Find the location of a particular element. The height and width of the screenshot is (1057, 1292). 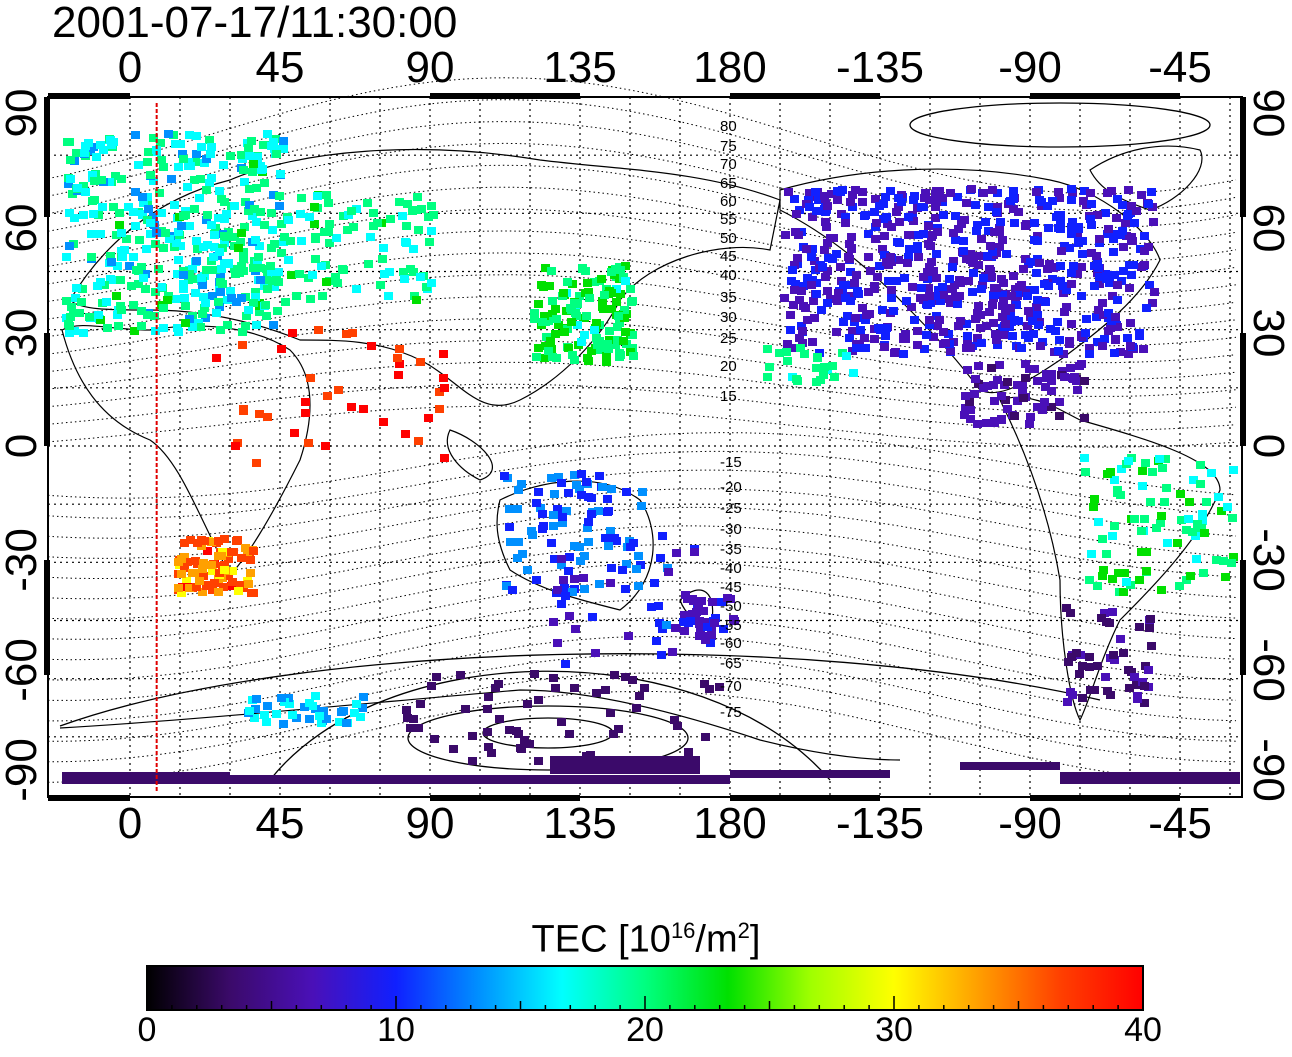

bottom-xtick: 135 is located at coordinates (580, 823).